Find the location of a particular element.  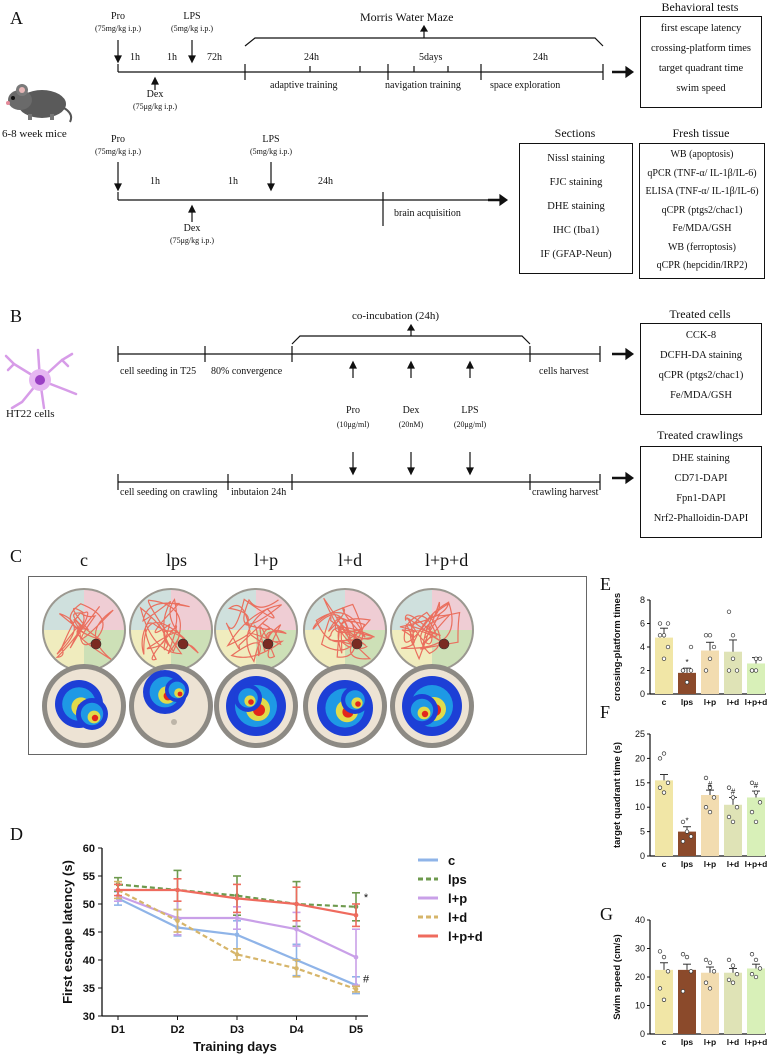

sections-item: IF (GFAP-Neun) is located at coordinates (576, 254).